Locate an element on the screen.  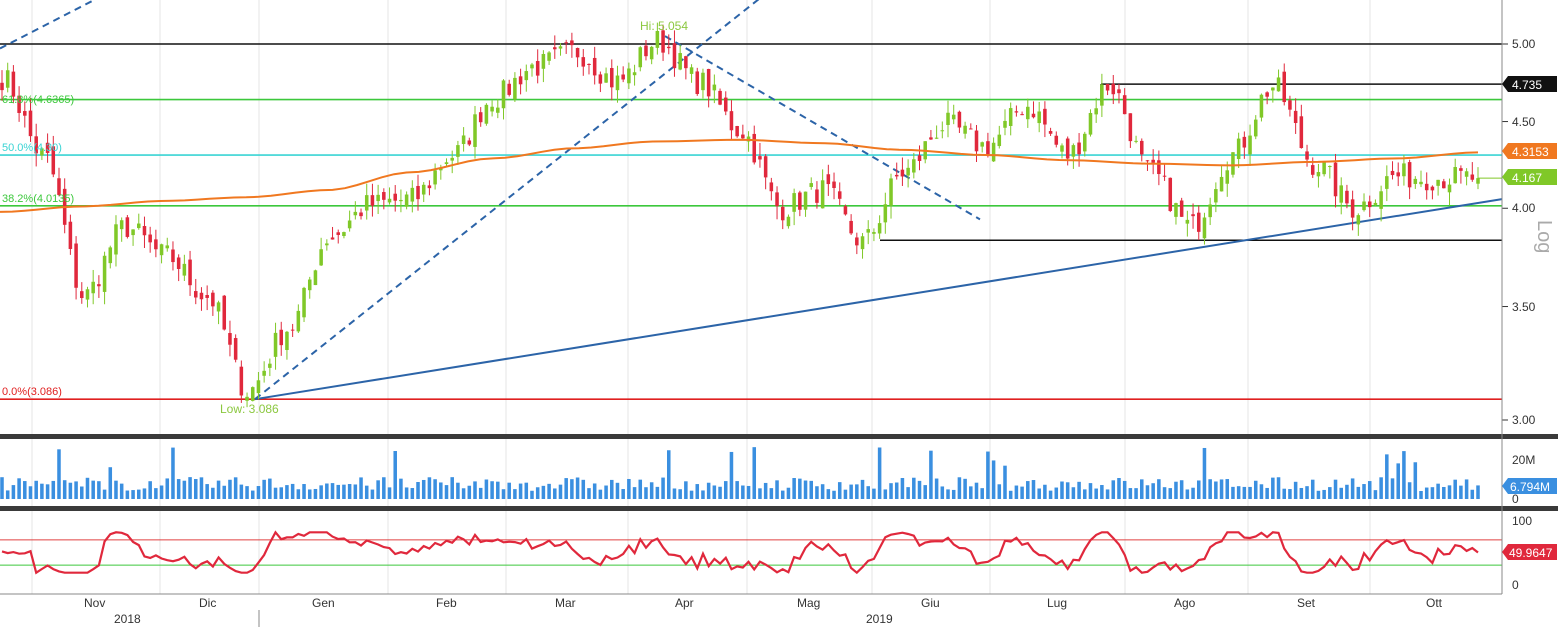
ma-tag-text: 4.3153 is located at coordinates (1530, 152).